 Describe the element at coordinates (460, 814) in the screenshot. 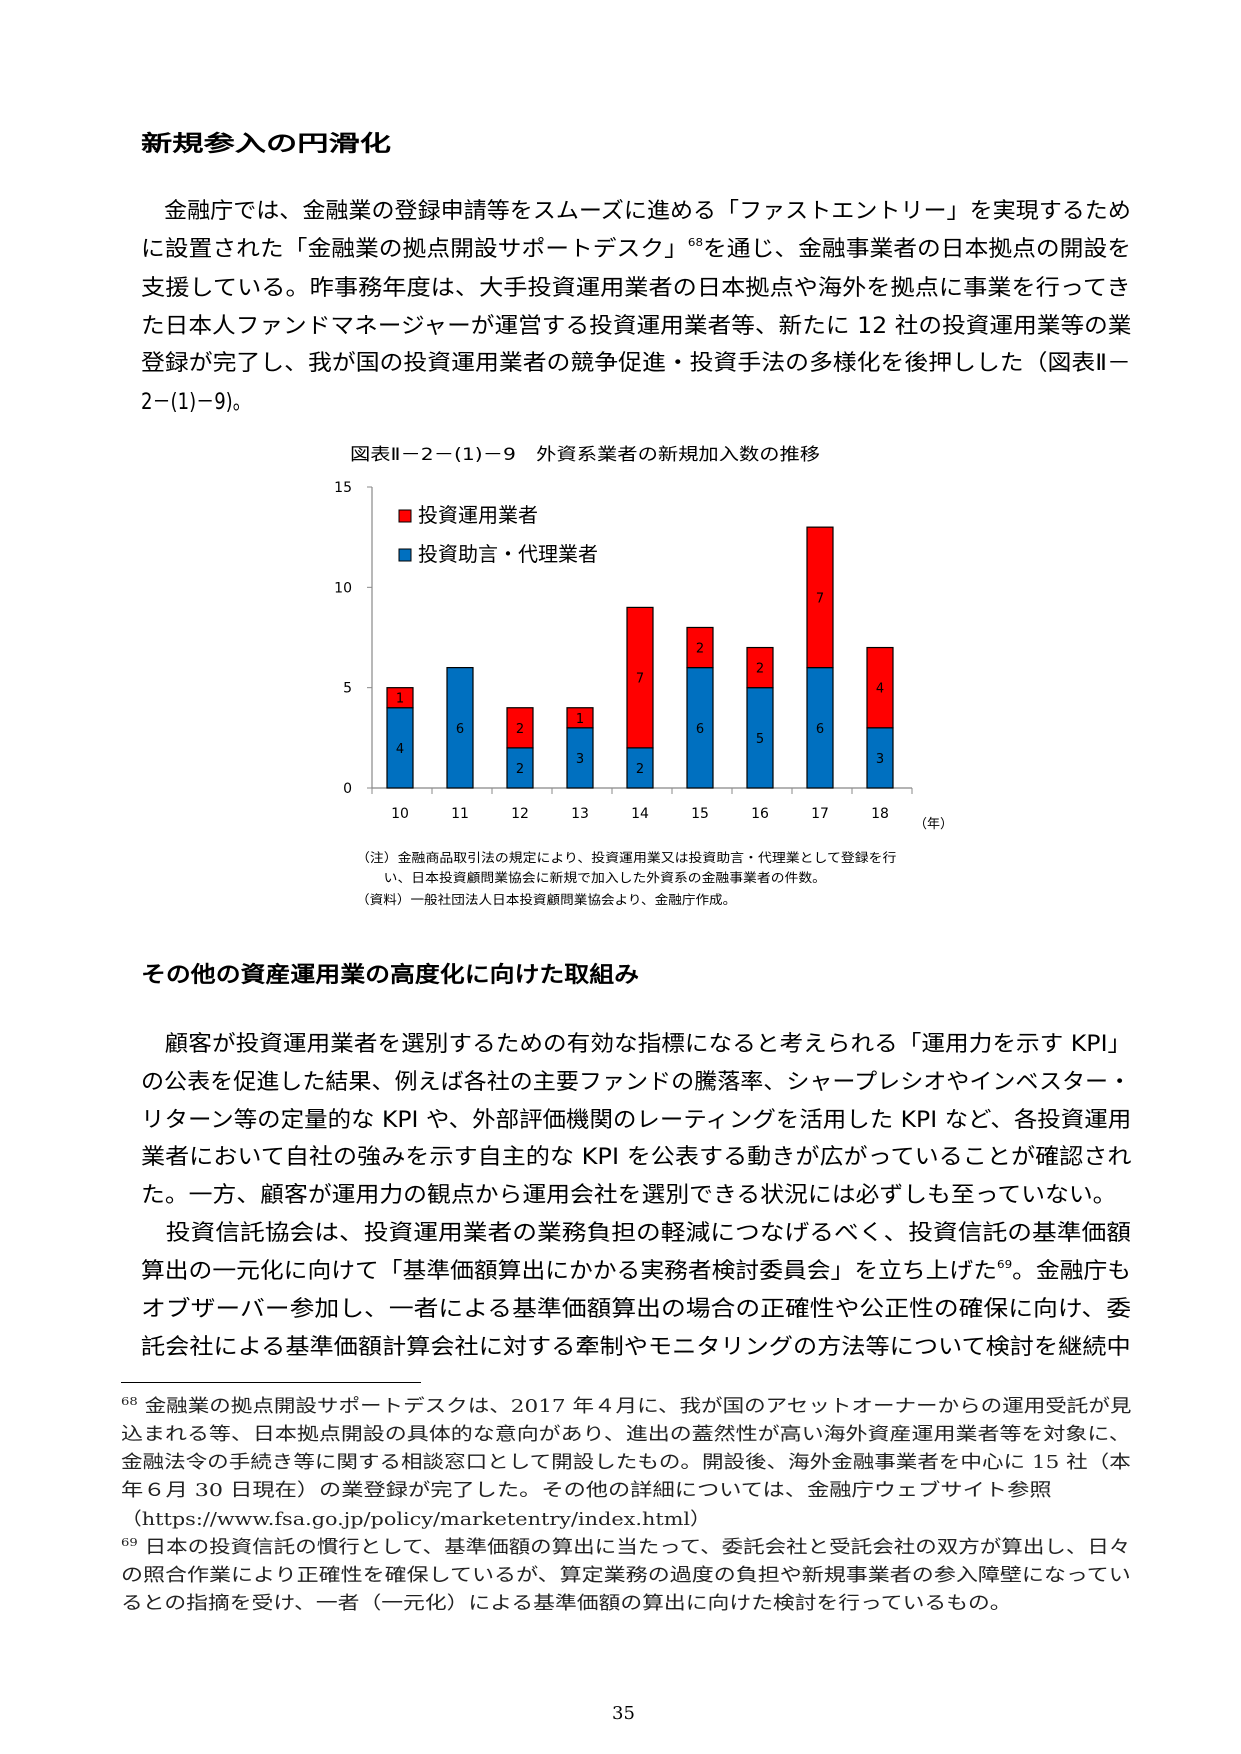

I see `x-tick-label: 11` at that location.